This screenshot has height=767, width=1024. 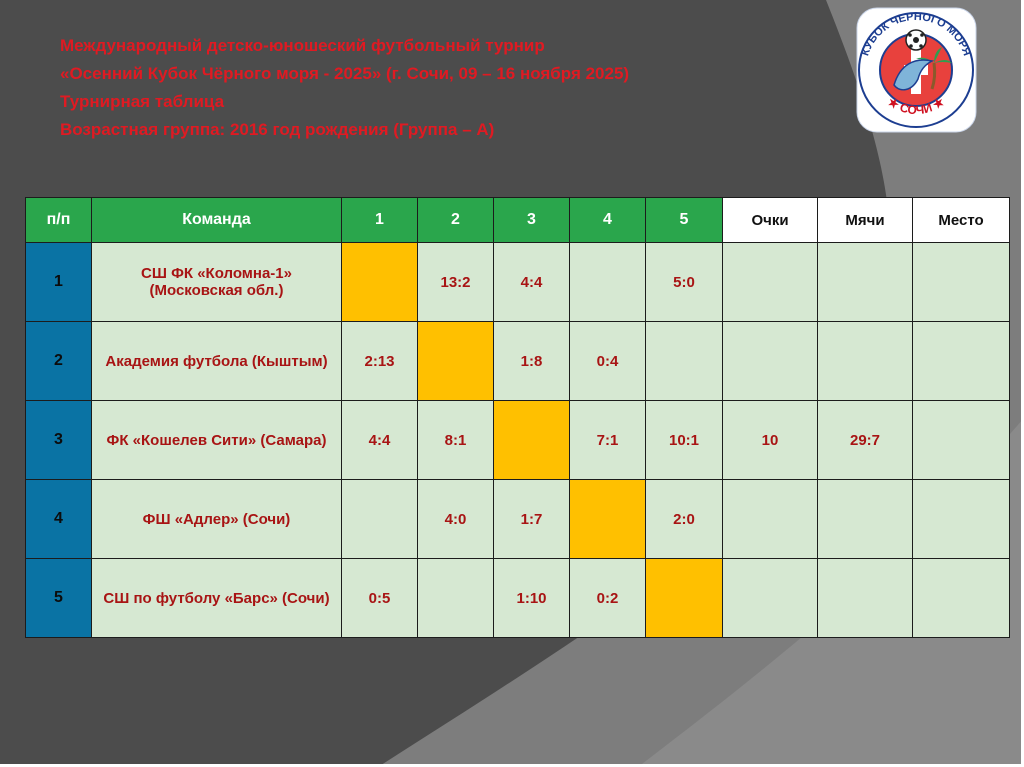 What do you see at coordinates (531, 220) in the screenshot?
I see `header-cell-3: 3` at bounding box center [531, 220].